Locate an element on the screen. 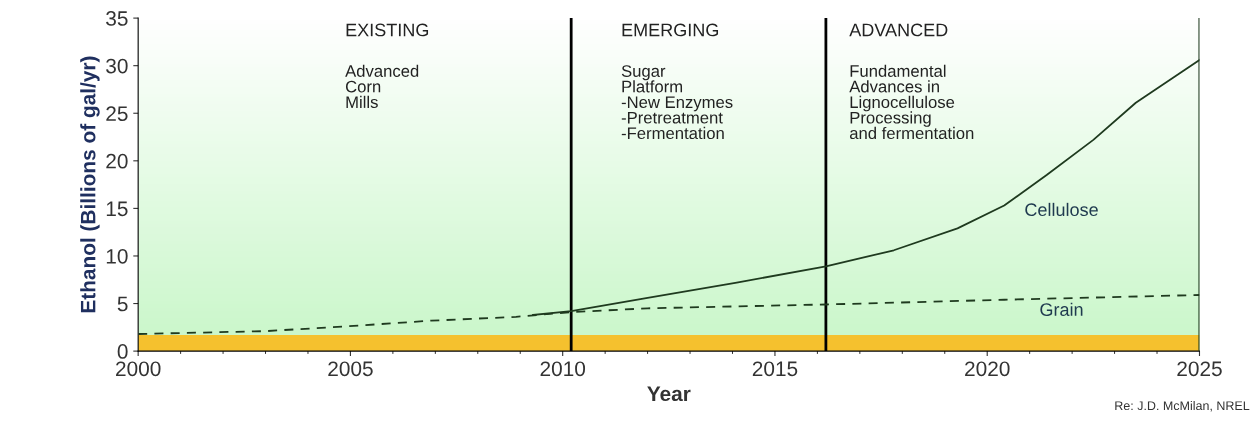 This screenshot has height=421, width=1256. y-tick-label: 15 is located at coordinates (117, 209).